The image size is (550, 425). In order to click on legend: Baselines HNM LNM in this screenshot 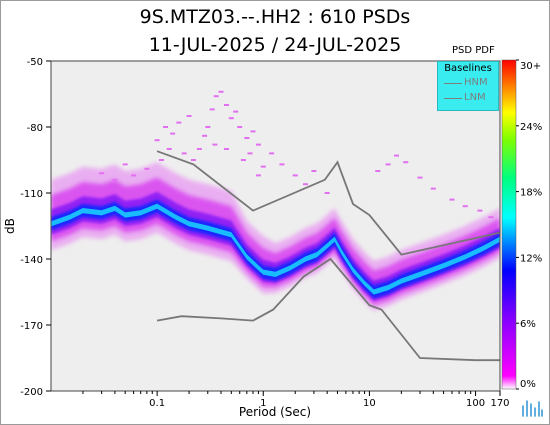, I will do `click(468, 86)`.